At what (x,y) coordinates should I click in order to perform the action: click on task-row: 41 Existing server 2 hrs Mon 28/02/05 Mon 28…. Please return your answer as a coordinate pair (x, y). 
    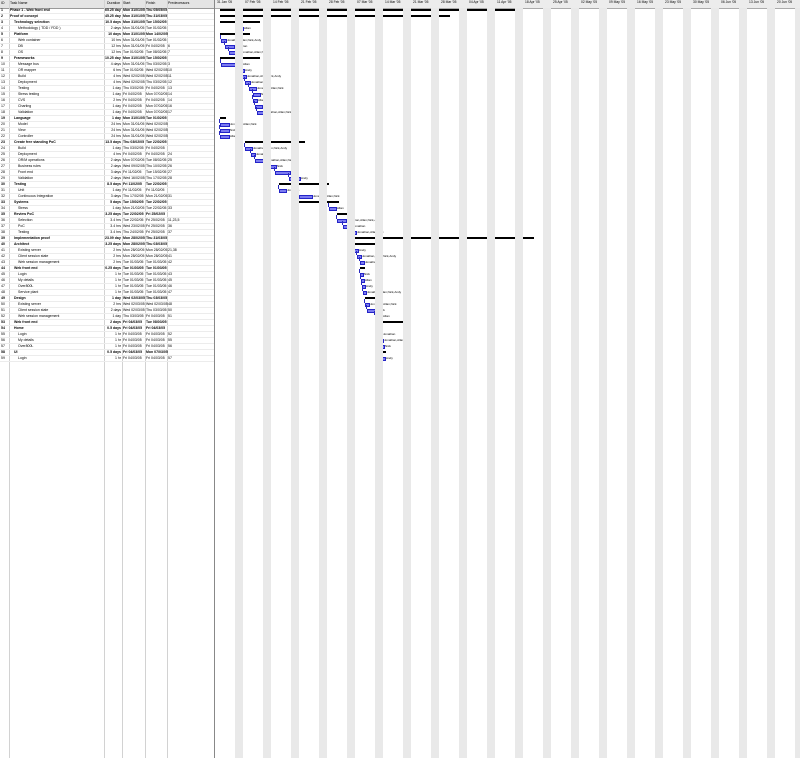
    Looking at the image, I should click on (107, 251).